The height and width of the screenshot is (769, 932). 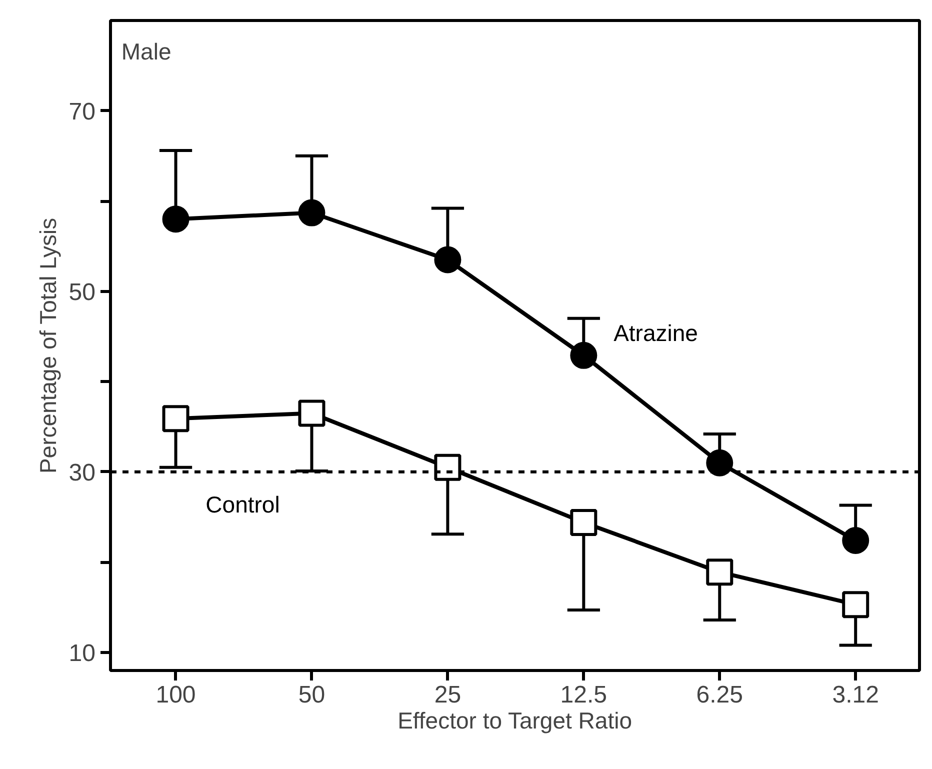 I want to click on y-tick-label: 70, so click(x=82, y=112).